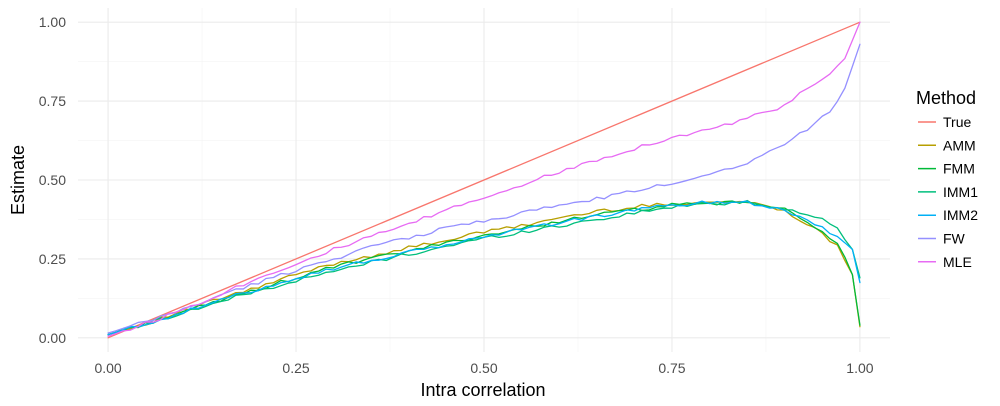 Image resolution: width=1000 pixels, height=406 pixels. I want to click on legend-items: True AMM FMM IMM1 IMM2 FW MLE, so click(948, 192).